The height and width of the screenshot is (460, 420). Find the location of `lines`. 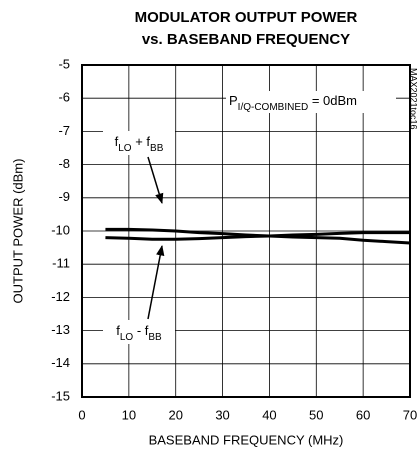

lines is located at coordinates (258, 236).